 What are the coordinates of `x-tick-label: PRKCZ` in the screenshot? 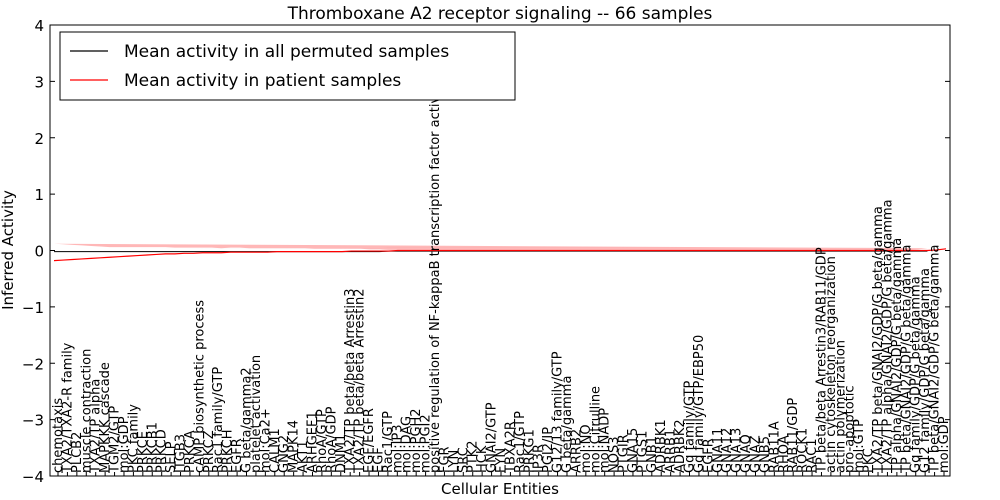 It's located at (209, 451).